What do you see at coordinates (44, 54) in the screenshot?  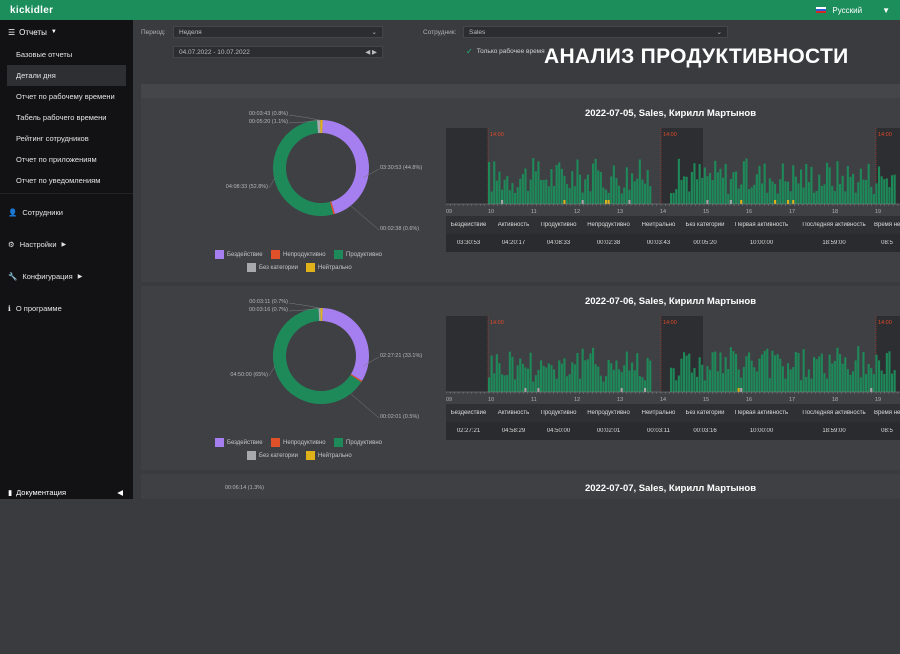 I see `sidebar-report-item: Базовые отчеты` at bounding box center [44, 54].